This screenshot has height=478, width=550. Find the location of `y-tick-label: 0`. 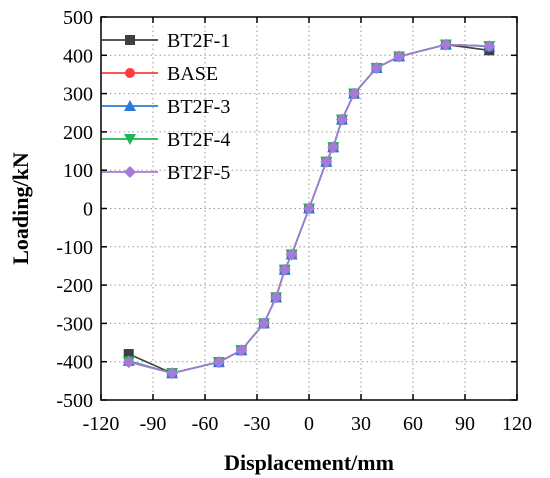

y-tick-label: 0 is located at coordinates (88, 210).